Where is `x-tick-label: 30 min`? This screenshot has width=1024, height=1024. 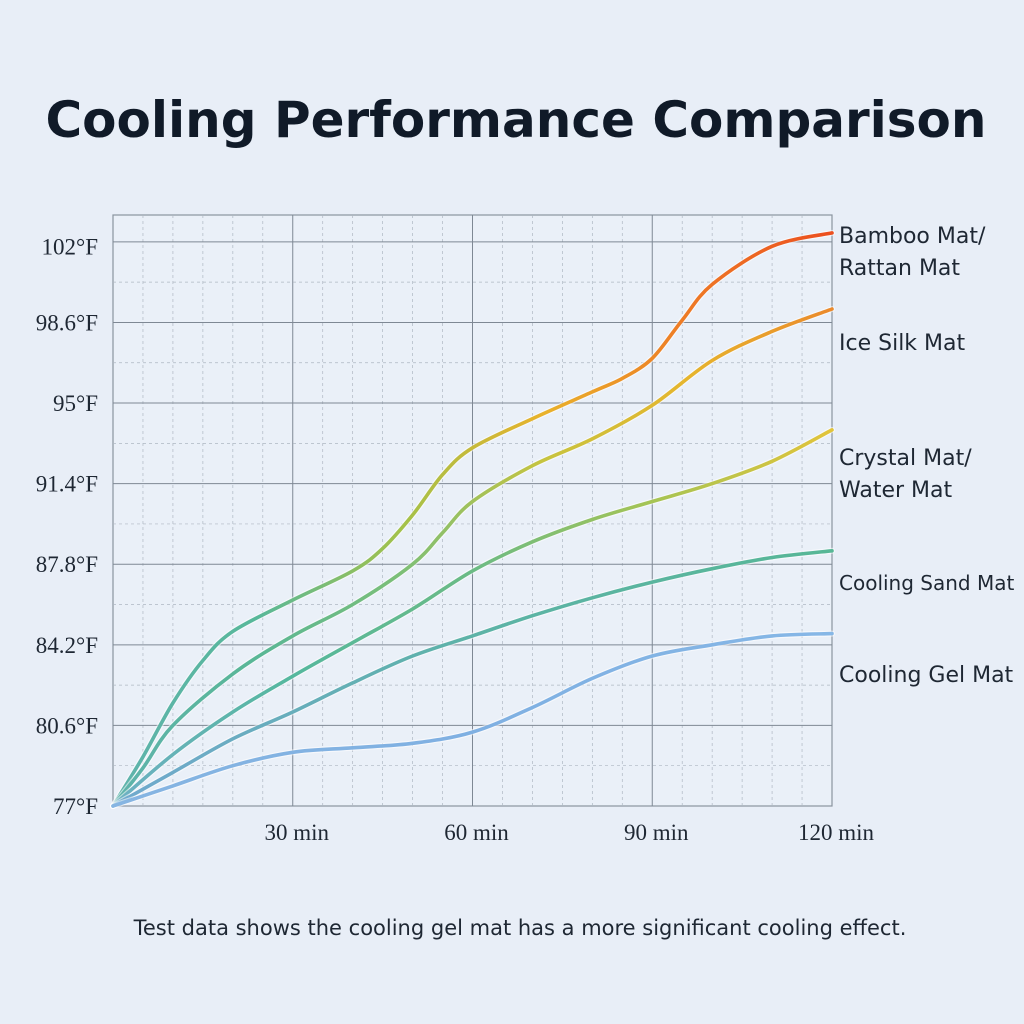
x-tick-label: 30 min is located at coordinates (296, 832).